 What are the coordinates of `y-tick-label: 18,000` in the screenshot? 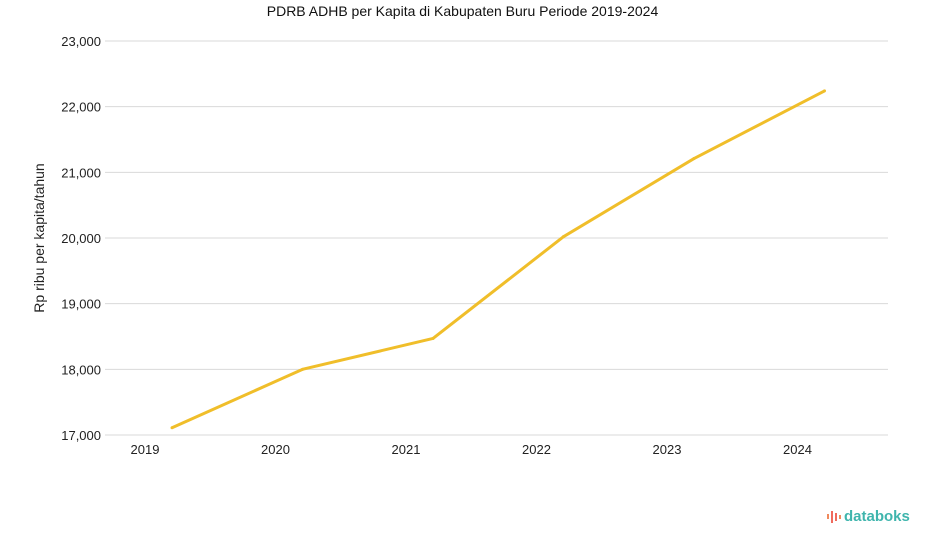 It's located at (81, 369).